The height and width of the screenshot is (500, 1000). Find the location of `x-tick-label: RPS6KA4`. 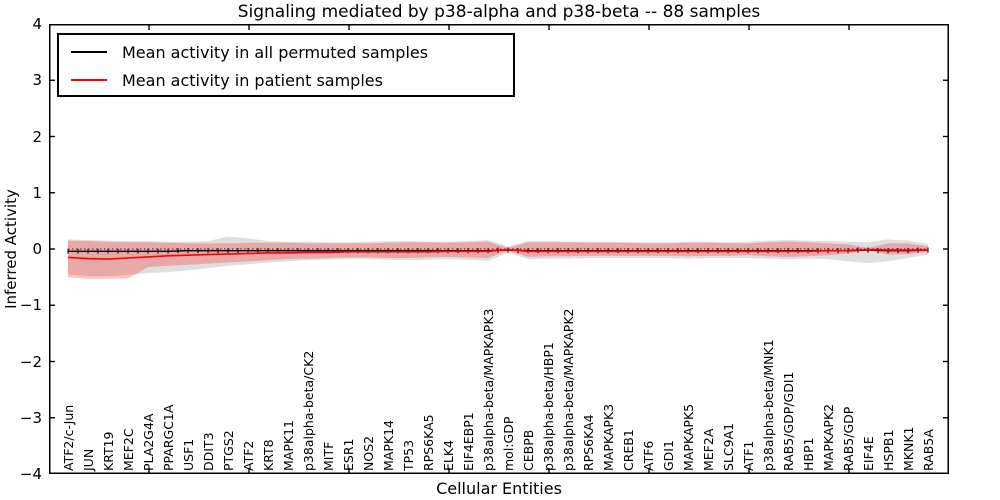

x-tick-label: RPS6KA4 is located at coordinates (588, 442).